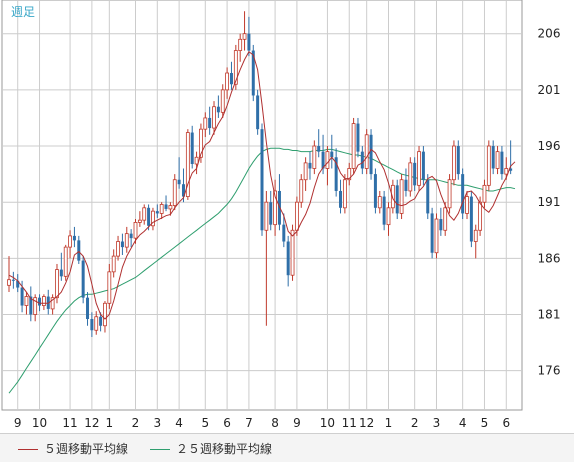 This screenshot has width=574, height=462. I want to click on x-tick-label: 9, so click(18, 423).